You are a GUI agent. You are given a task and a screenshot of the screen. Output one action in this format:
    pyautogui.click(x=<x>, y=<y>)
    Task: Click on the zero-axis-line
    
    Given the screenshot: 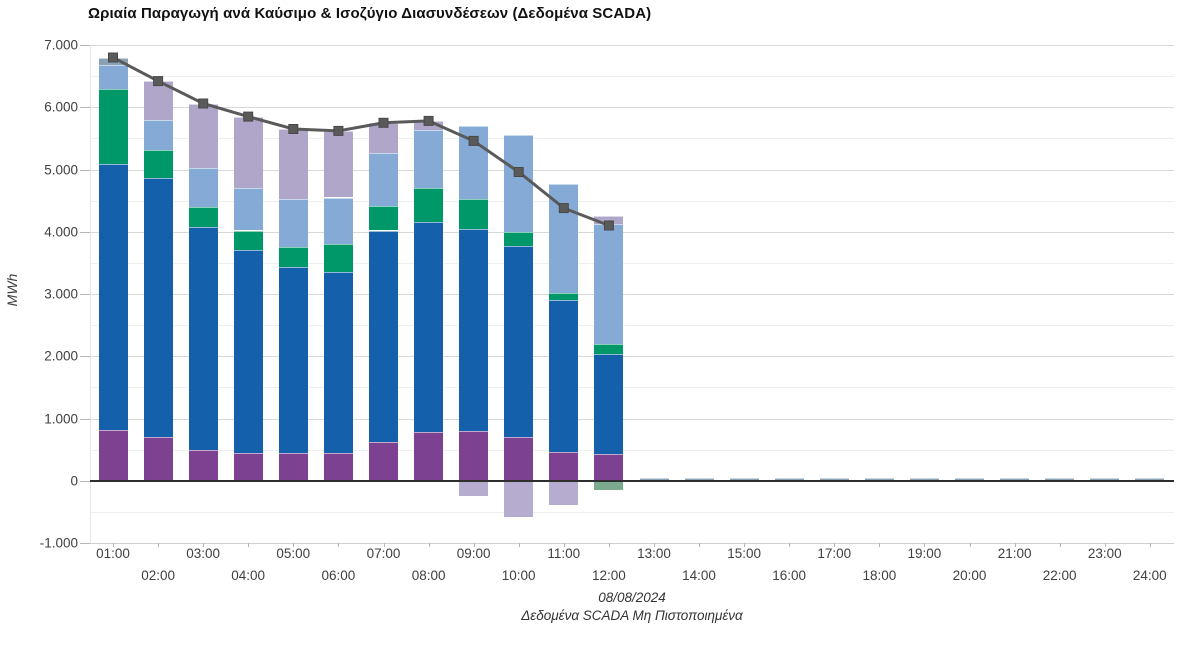 What is the action you would take?
    pyautogui.click(x=632, y=480)
    